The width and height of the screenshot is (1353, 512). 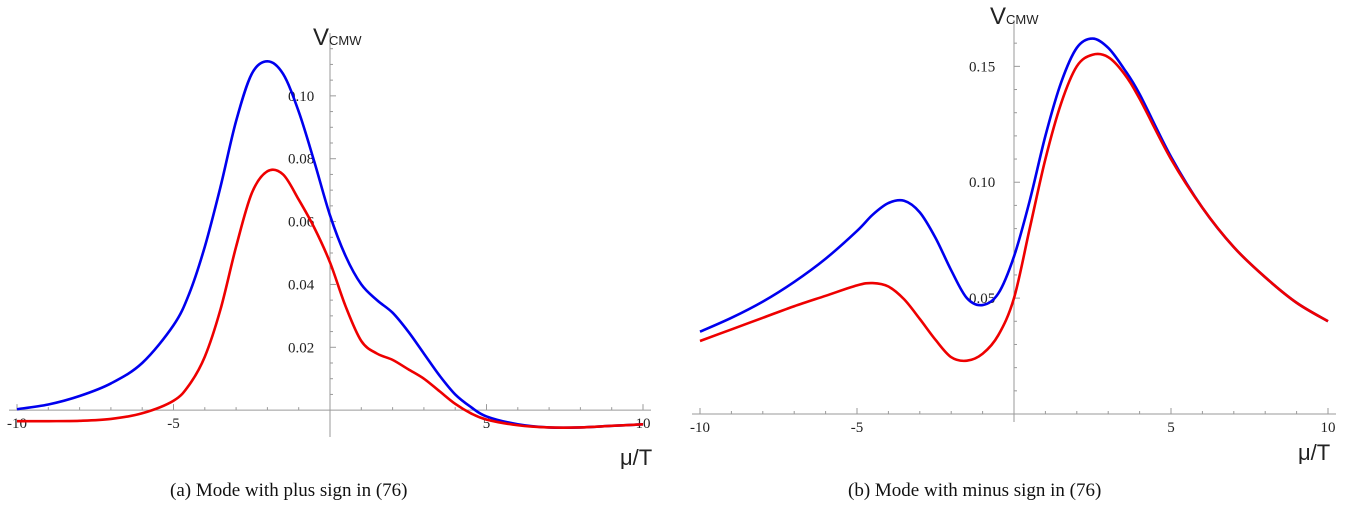 I want to click on charta-x-tick-label: 5, so click(x=487, y=424).